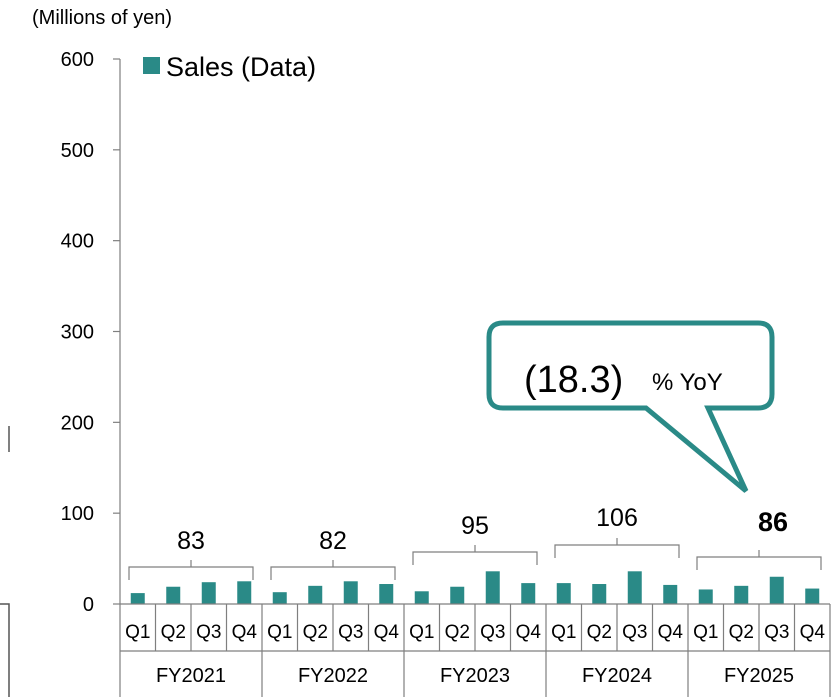  Describe the element at coordinates (77, 242) in the screenshot. I see `y-tick-label: 400` at that location.